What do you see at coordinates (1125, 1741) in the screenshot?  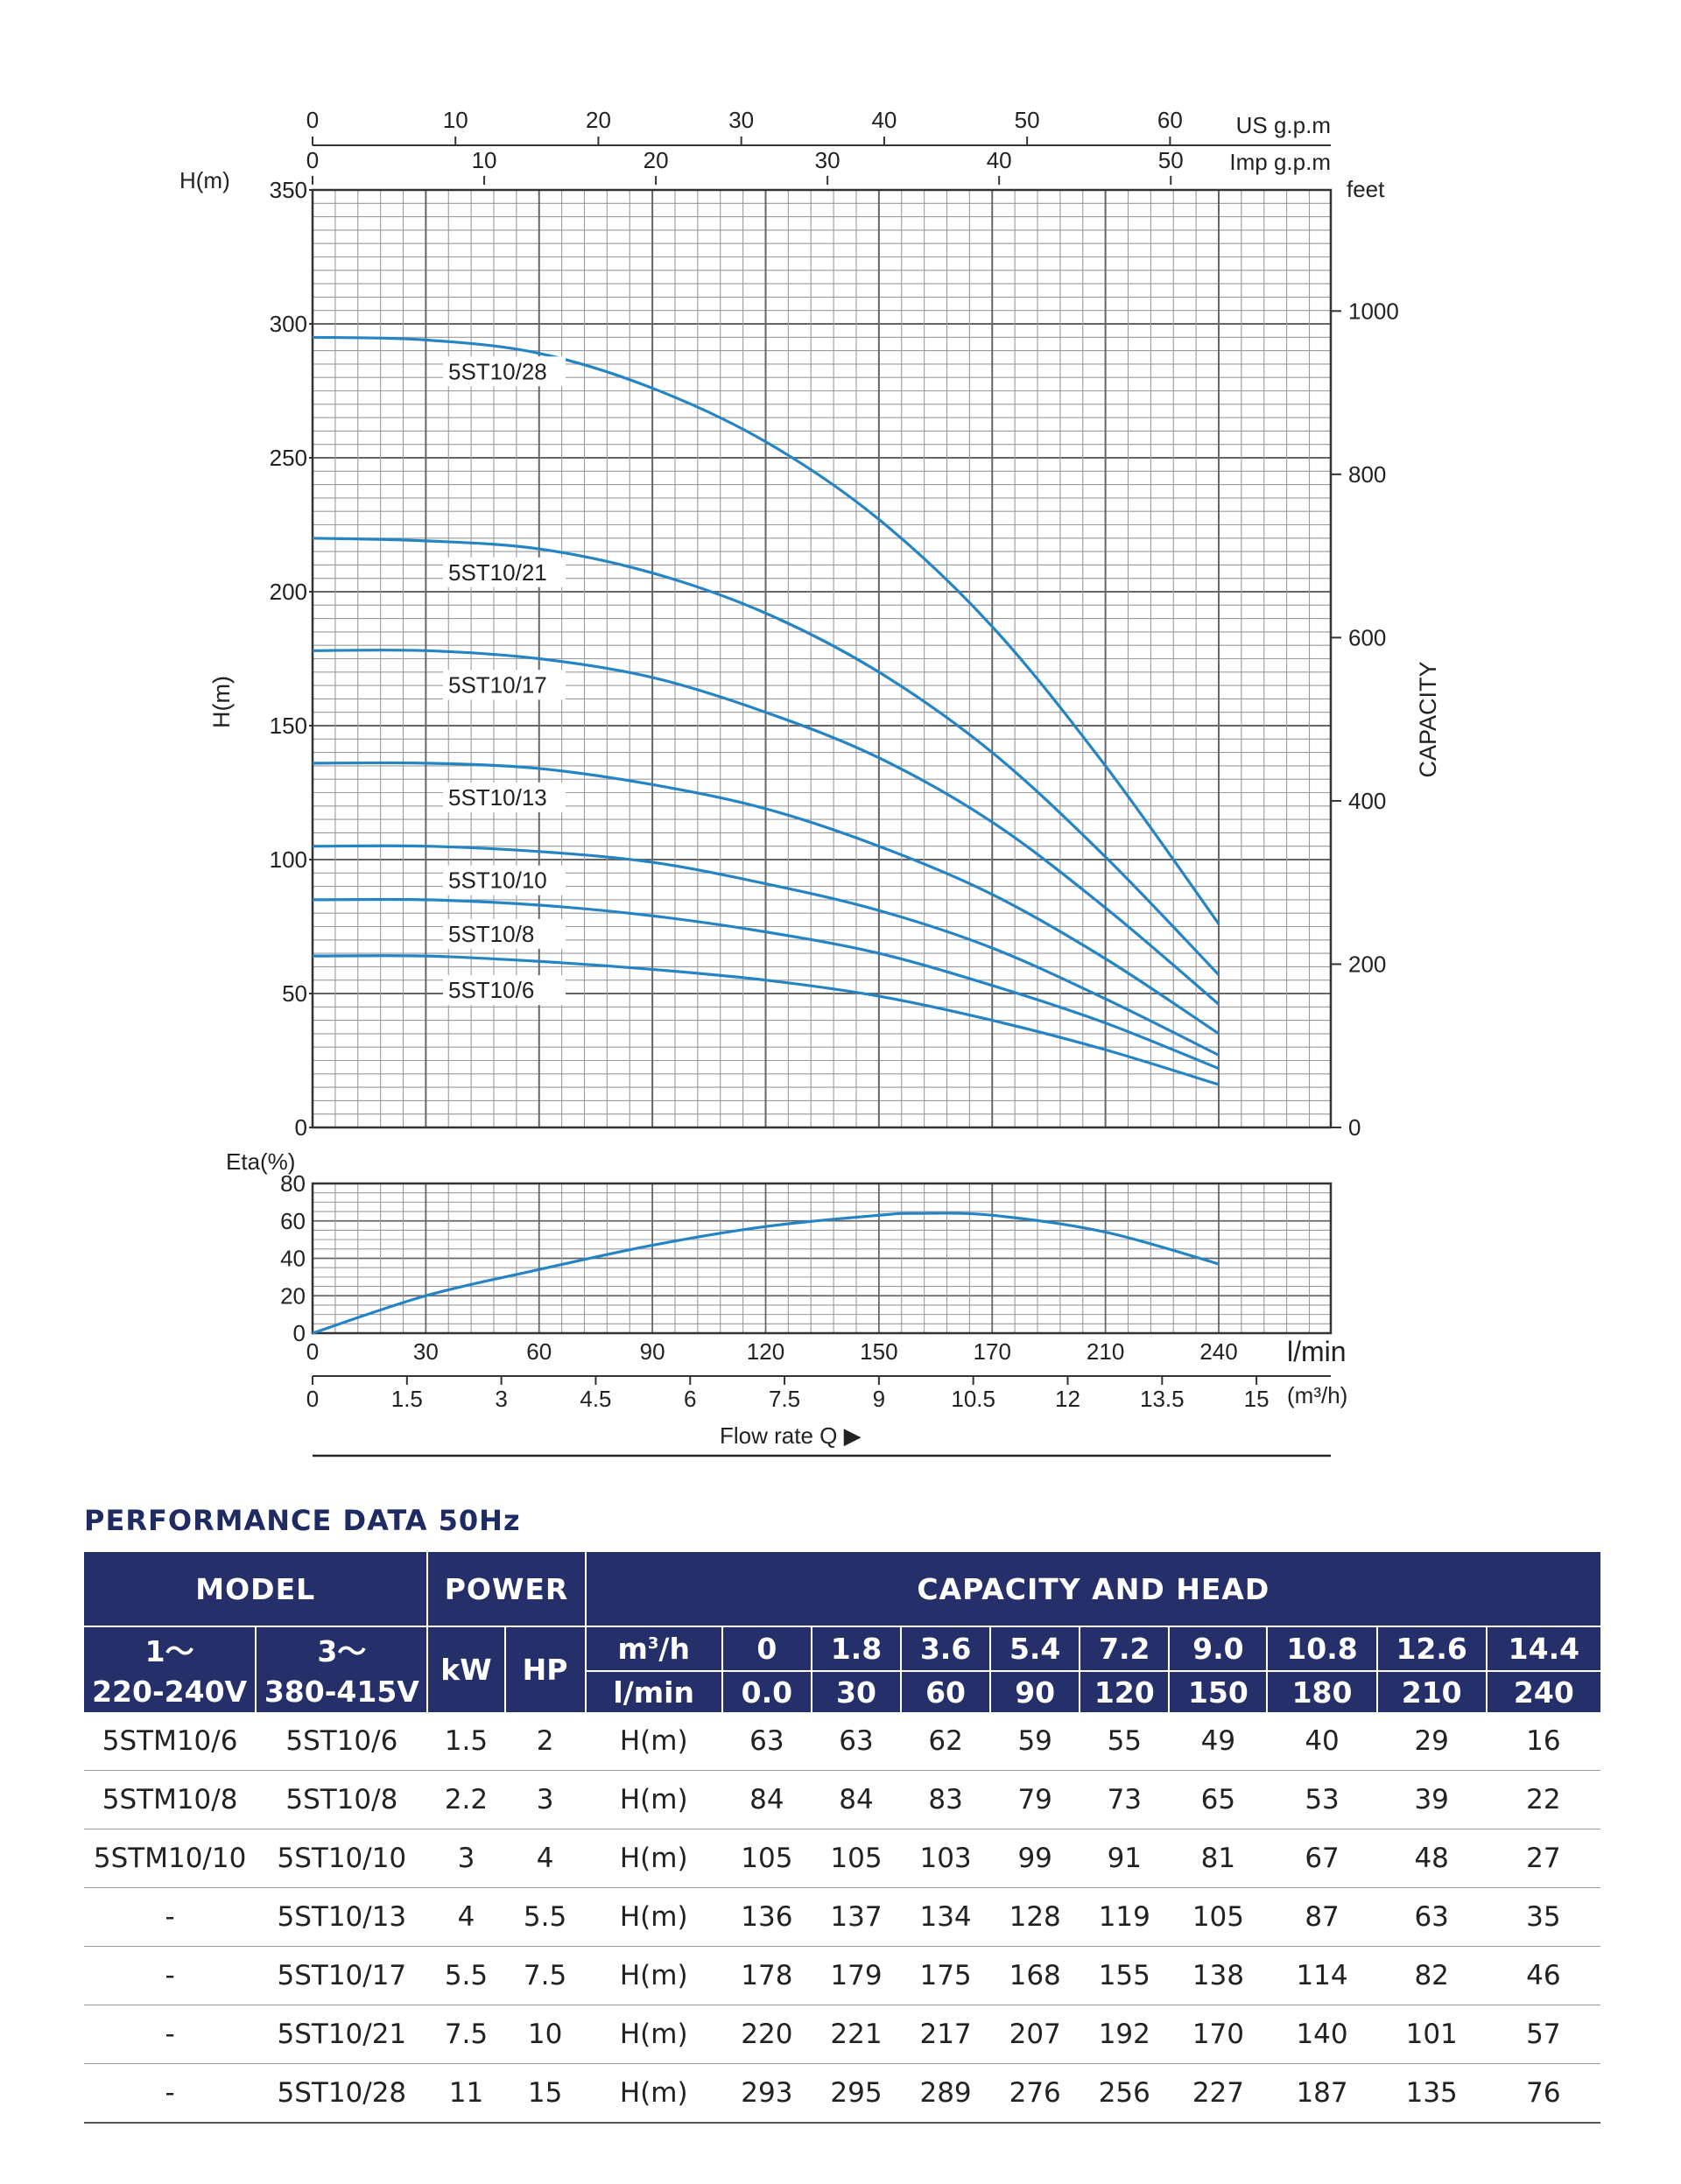 I see `head-value: 55` at bounding box center [1125, 1741].